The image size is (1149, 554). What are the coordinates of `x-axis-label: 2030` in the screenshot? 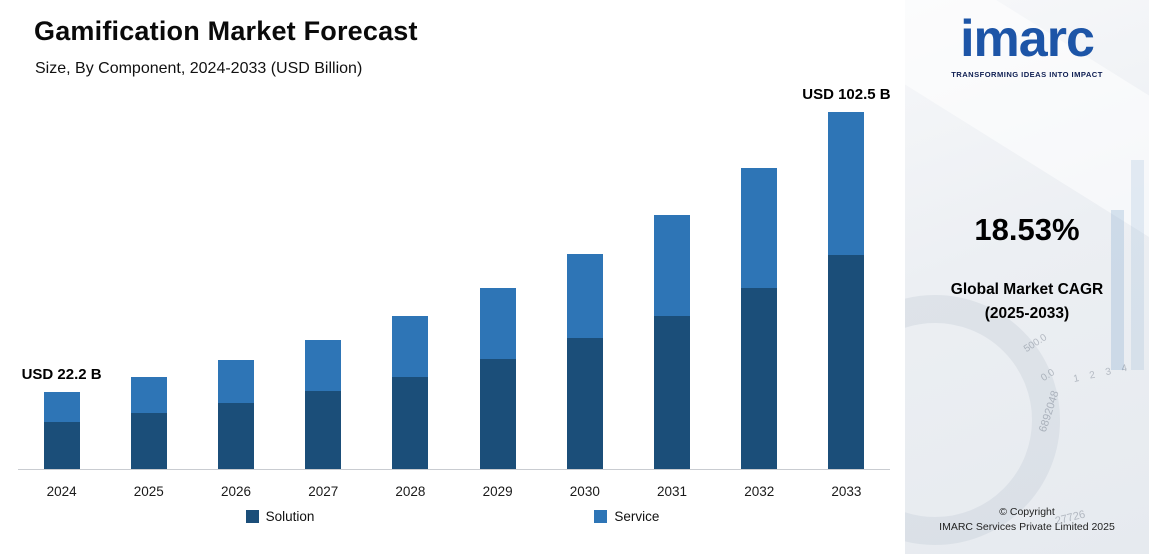 It's located at (584, 491).